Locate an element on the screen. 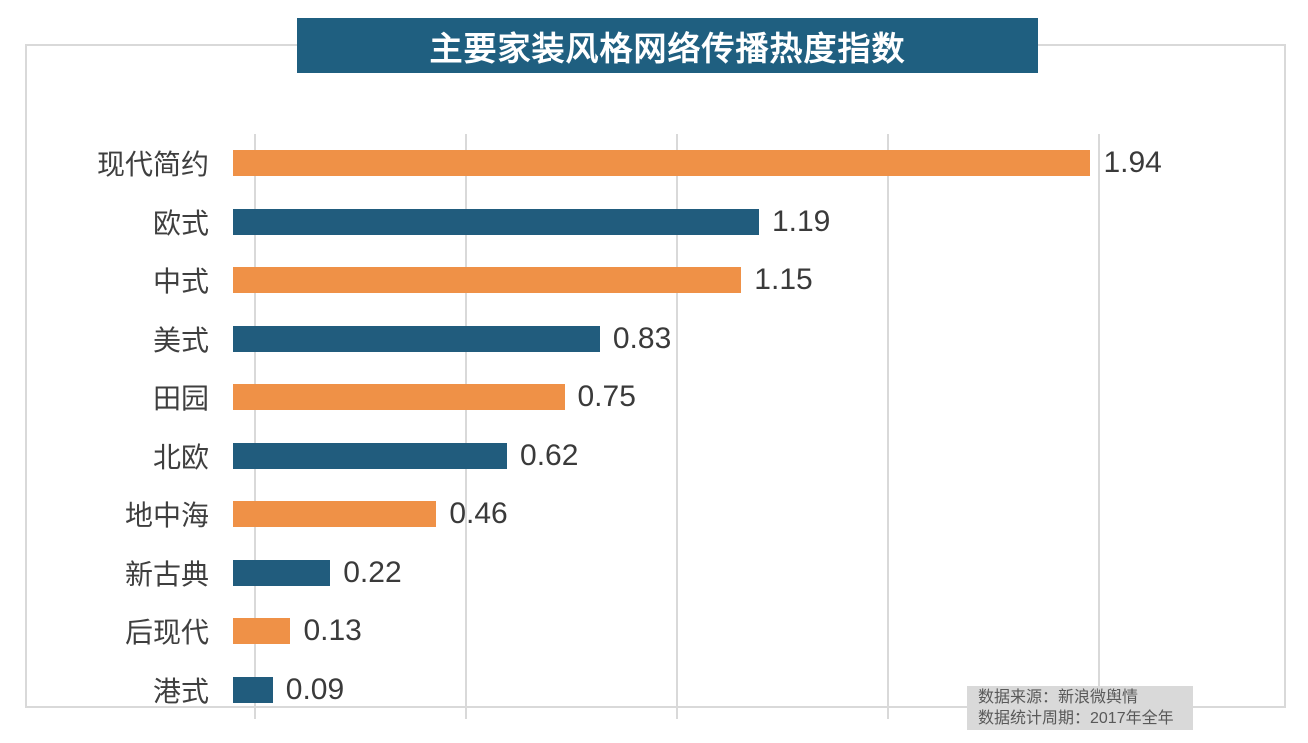 The height and width of the screenshot is (743, 1308). category-label: 中式 is located at coordinates (180, 282).